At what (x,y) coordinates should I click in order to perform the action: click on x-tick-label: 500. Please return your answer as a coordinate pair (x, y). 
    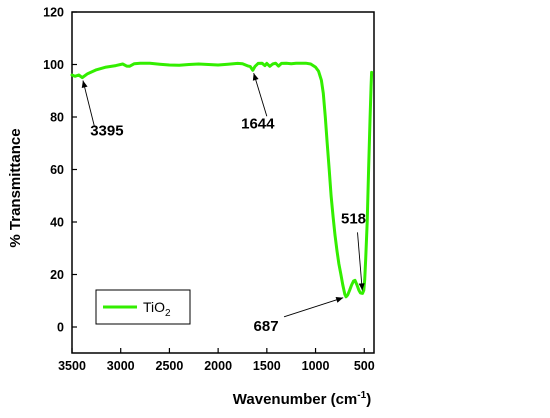
    Looking at the image, I should click on (364, 366).